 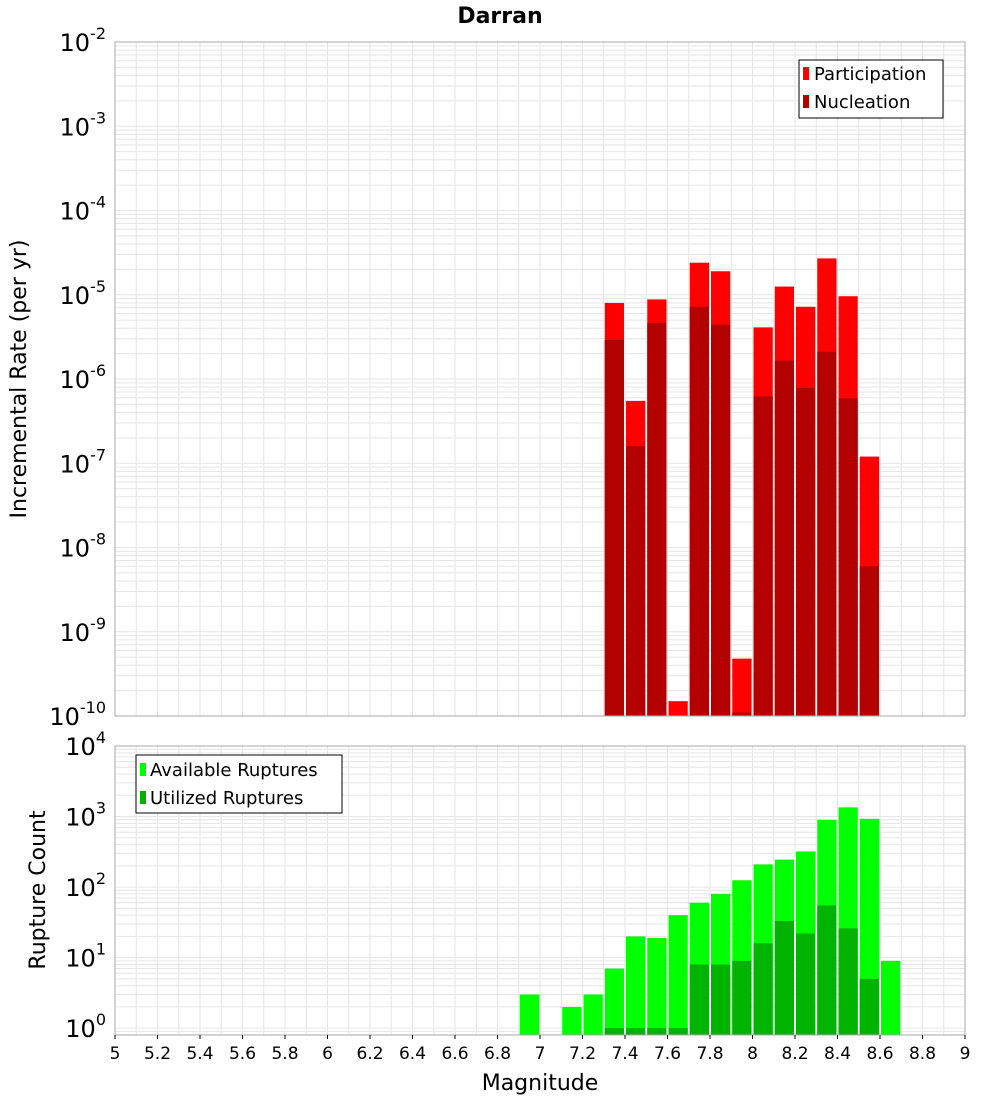 What do you see at coordinates (83, 40) in the screenshot?
I see `y-tick-label: 10⁻²` at bounding box center [83, 40].